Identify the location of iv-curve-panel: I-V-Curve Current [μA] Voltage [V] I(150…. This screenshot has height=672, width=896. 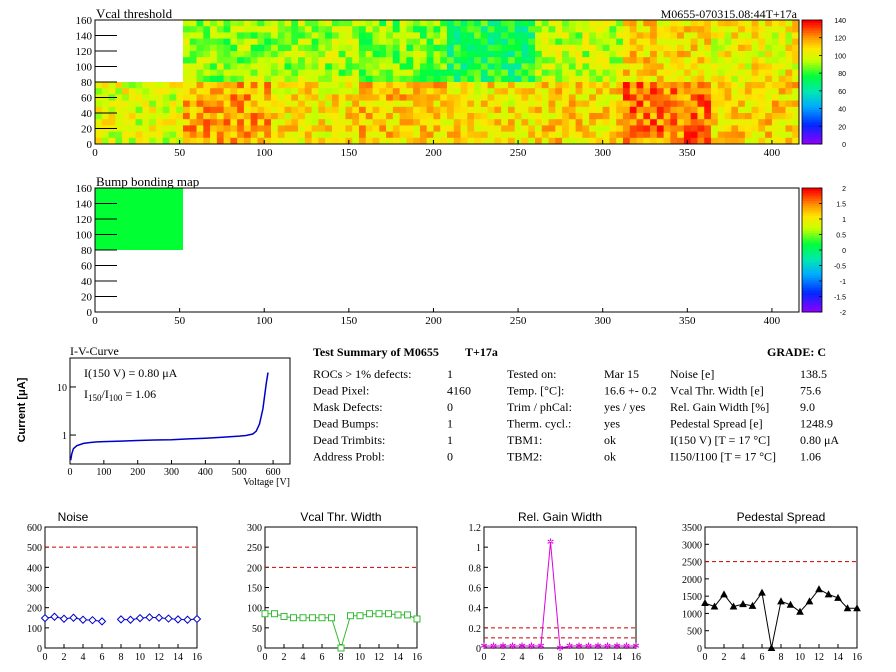
(153, 416).